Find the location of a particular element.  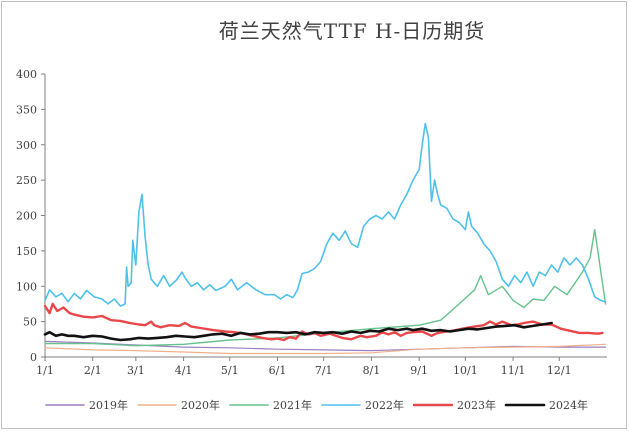

x-tick-label: 3/1 is located at coordinates (136, 370).